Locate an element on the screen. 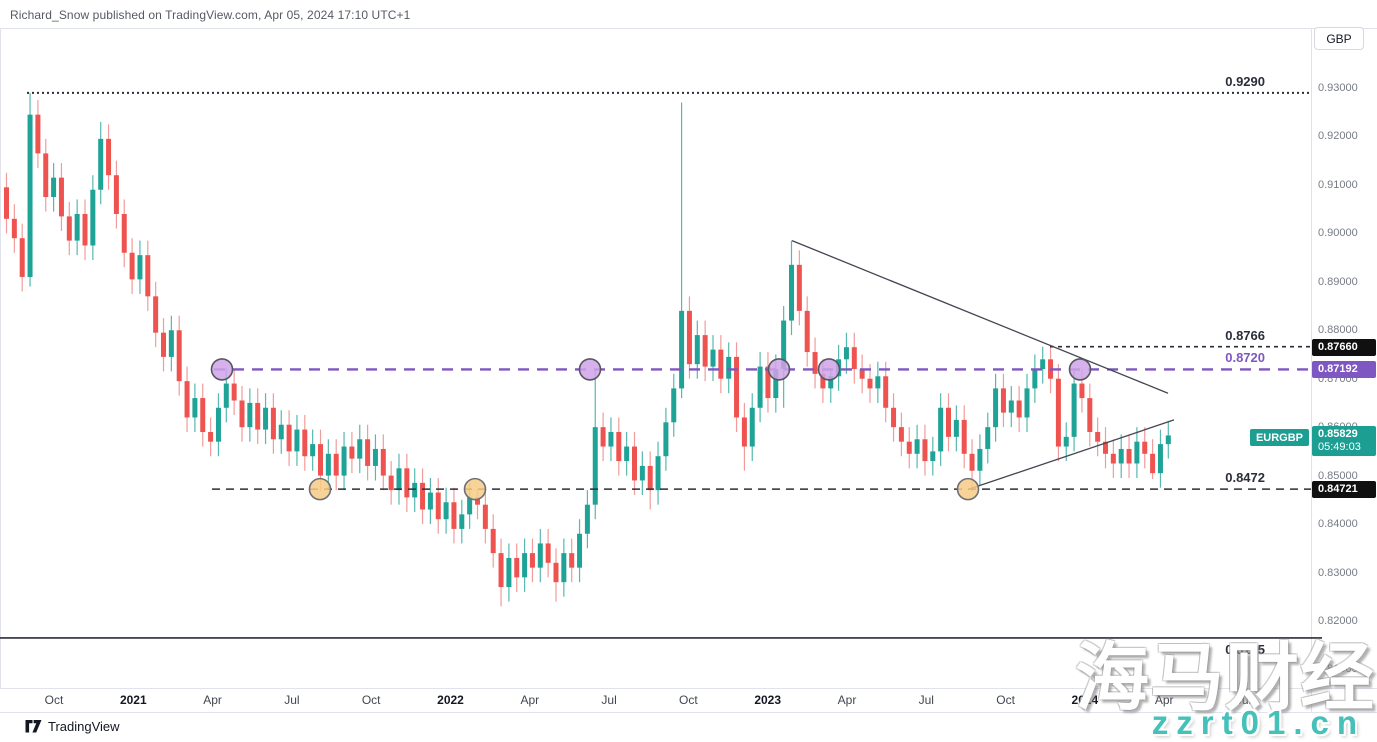  time-tick-Apr-14: Apr is located at coordinates (1164, 700).